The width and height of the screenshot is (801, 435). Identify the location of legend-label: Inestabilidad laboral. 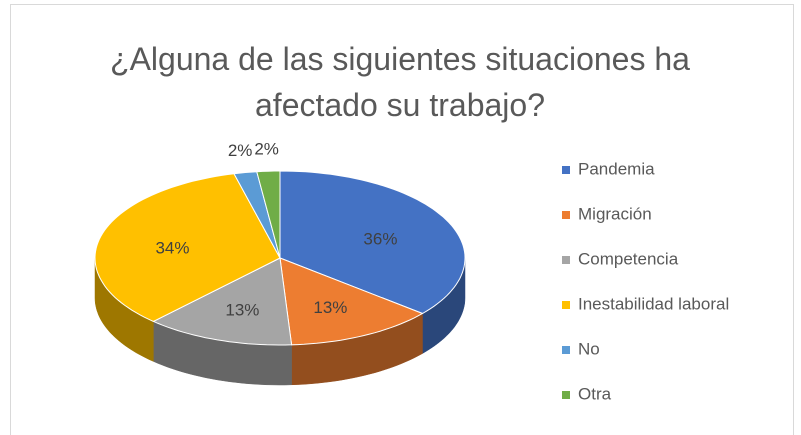
(653, 303).